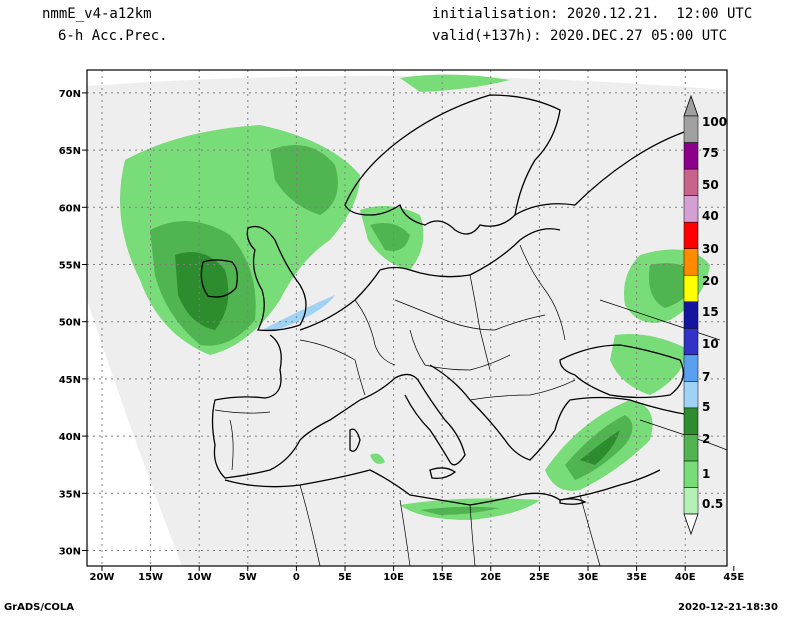  What do you see at coordinates (70, 494) in the screenshot?
I see `lat-label: 35N` at bounding box center [70, 494].